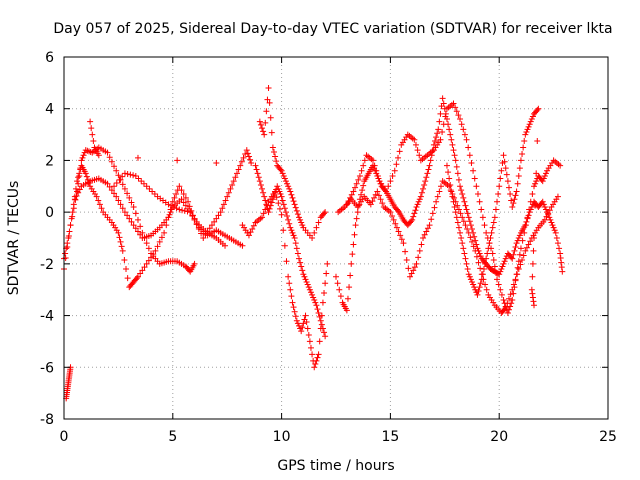 The width and height of the screenshot is (640, 480). What do you see at coordinates (49, 213) in the screenshot?
I see `y-tick-label: 0` at bounding box center [49, 213].